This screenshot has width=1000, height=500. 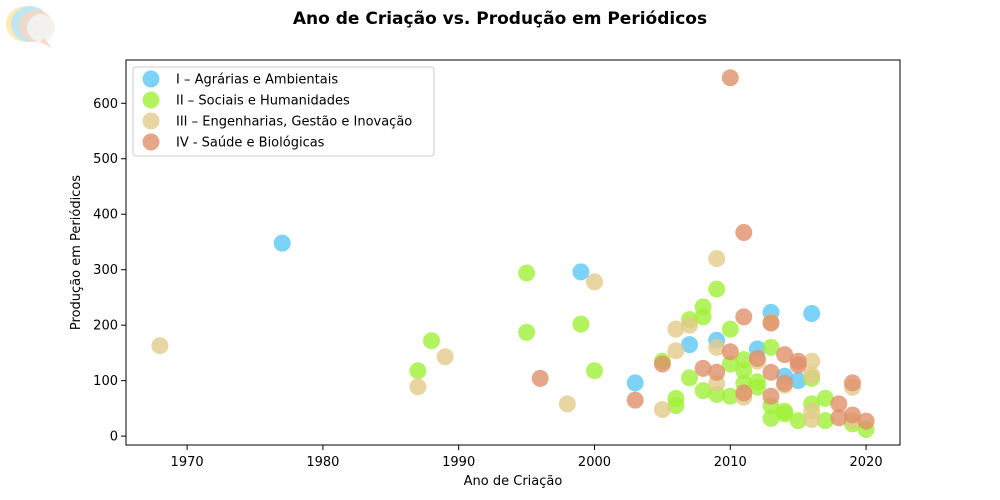 I want to click on x-tick-label: 1970, so click(x=187, y=462).